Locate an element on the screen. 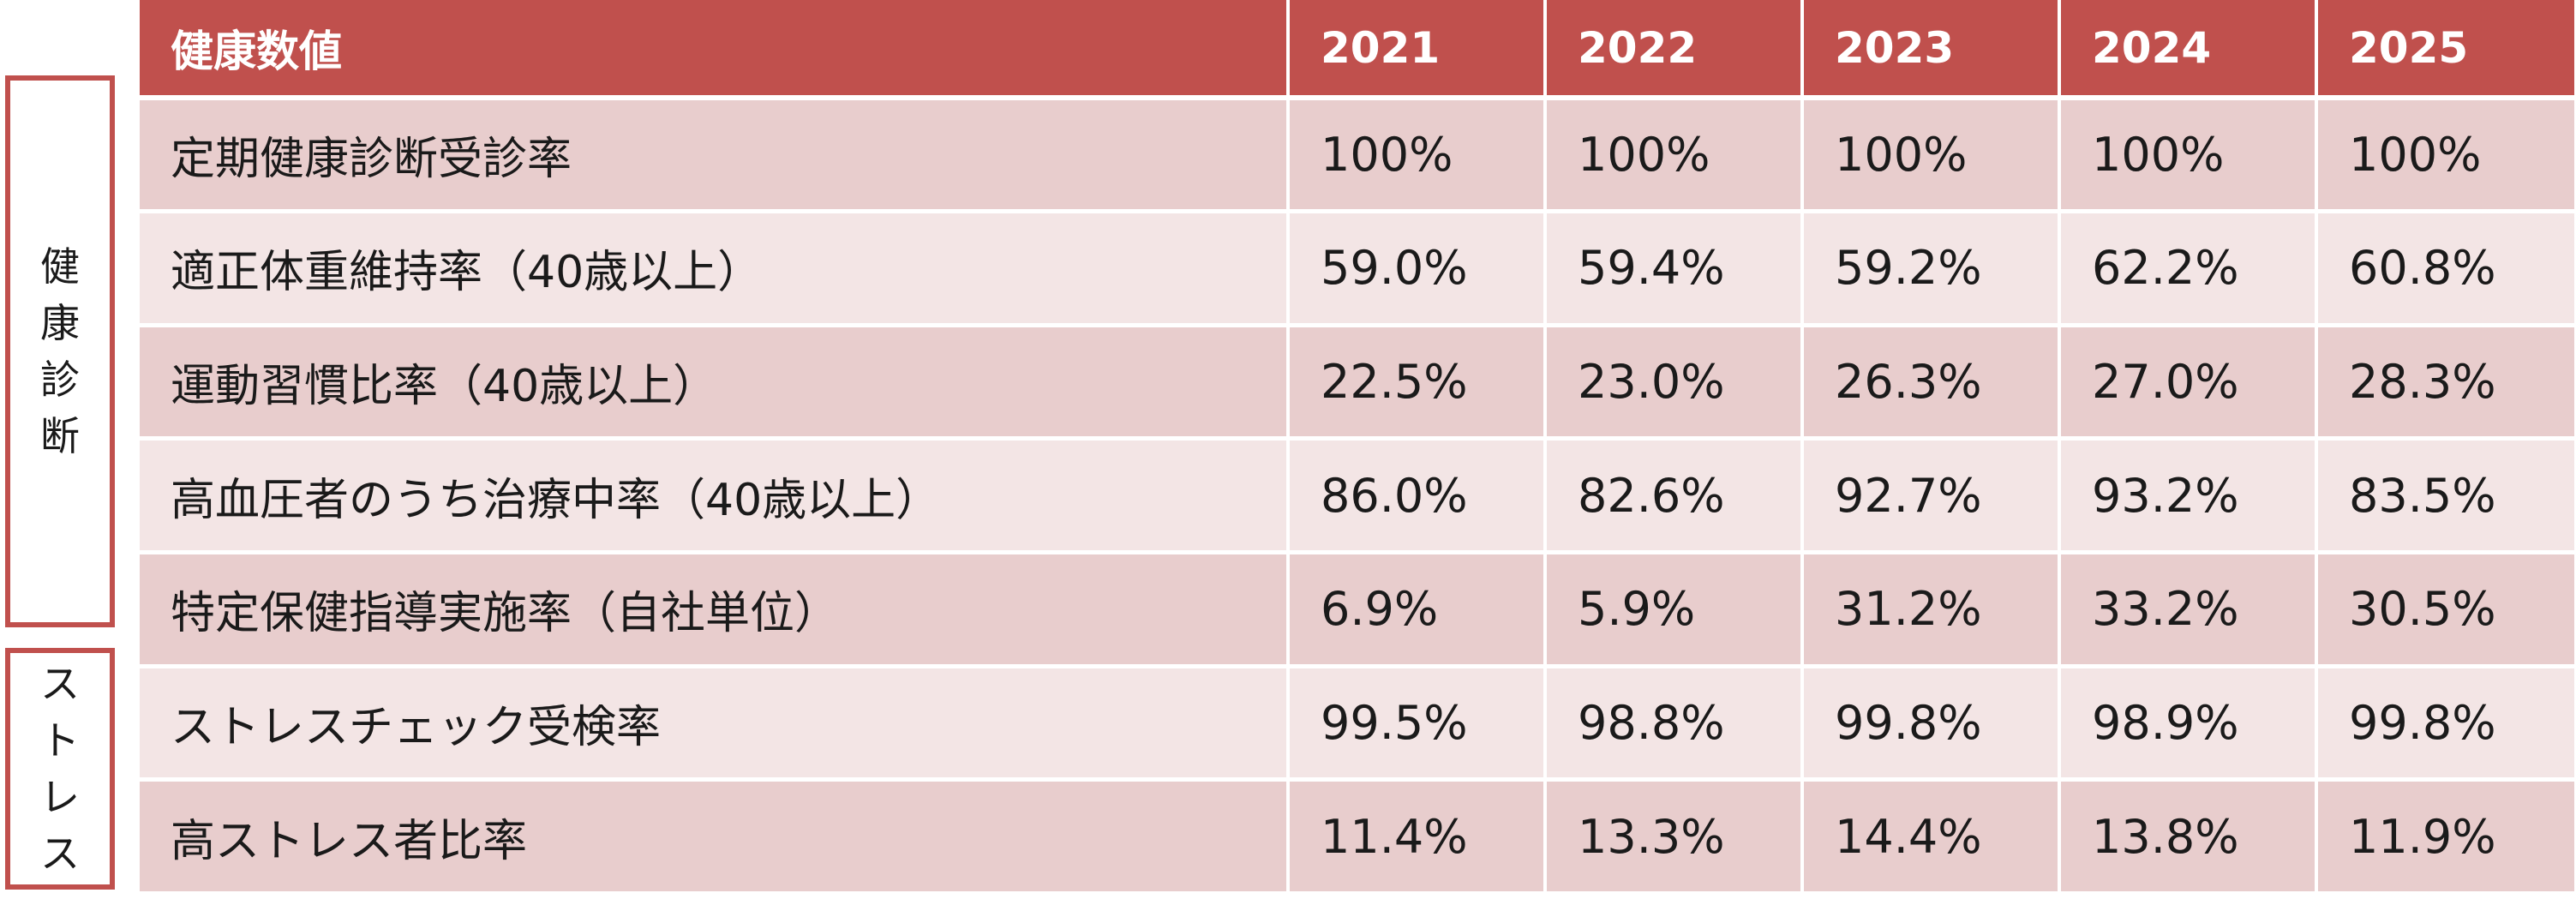 The width and height of the screenshot is (2576, 899). value-cell: 98.9% is located at coordinates (2188, 724).